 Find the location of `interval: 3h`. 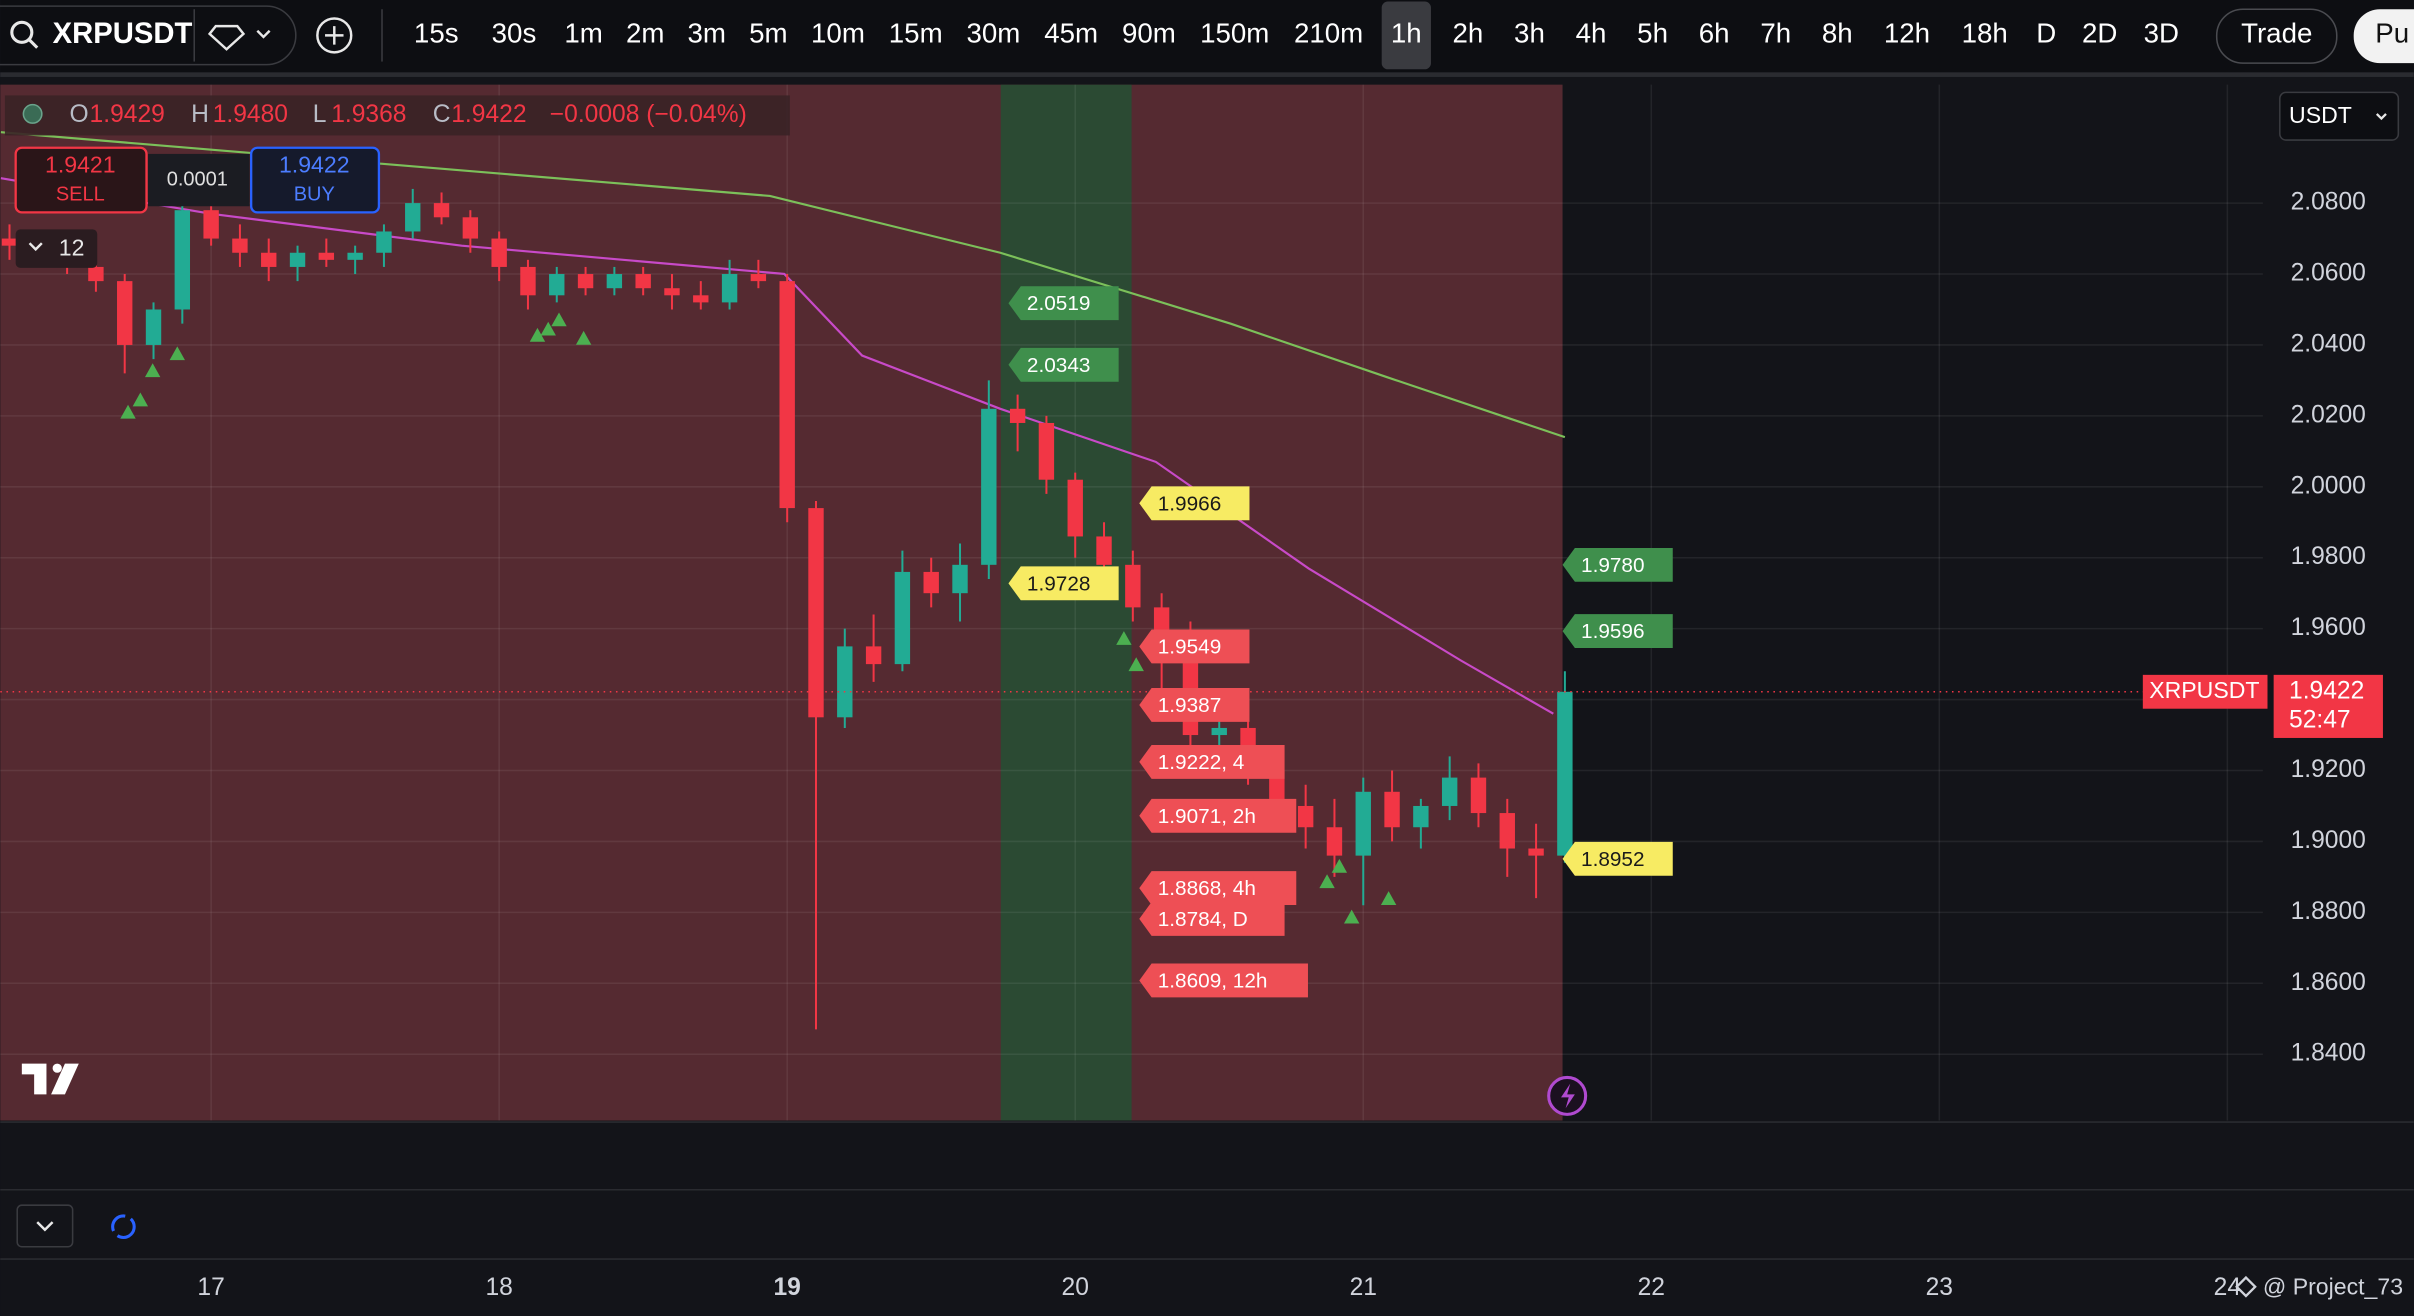

interval: 3h is located at coordinates (1529, 33).